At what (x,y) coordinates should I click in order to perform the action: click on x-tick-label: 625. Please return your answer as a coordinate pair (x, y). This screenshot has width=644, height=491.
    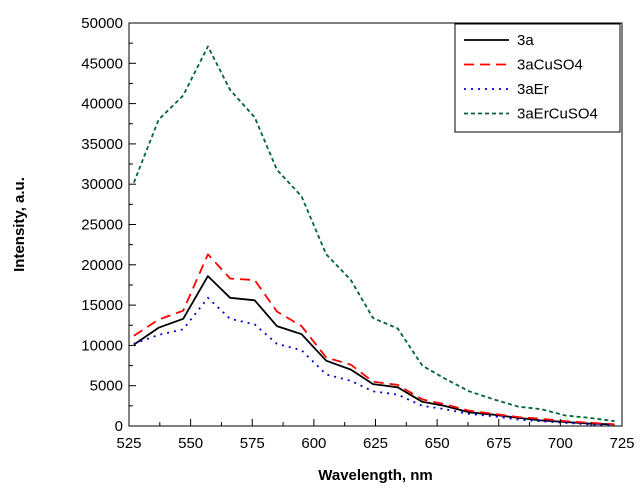
    Looking at the image, I should click on (375, 443).